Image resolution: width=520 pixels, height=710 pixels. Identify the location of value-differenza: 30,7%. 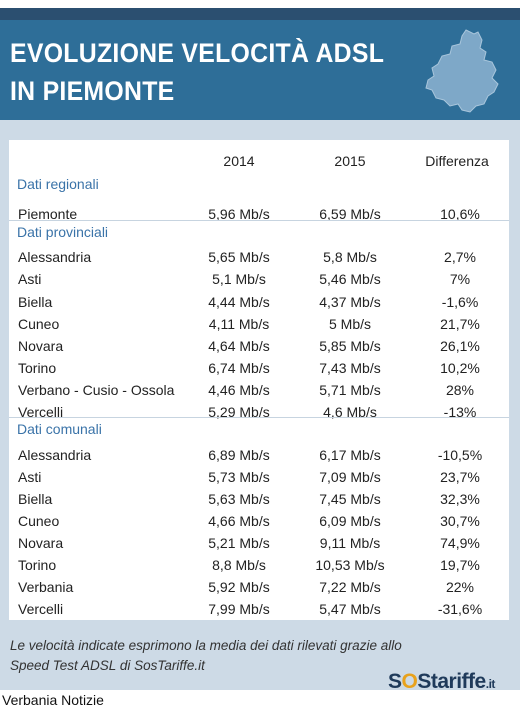
(460, 521).